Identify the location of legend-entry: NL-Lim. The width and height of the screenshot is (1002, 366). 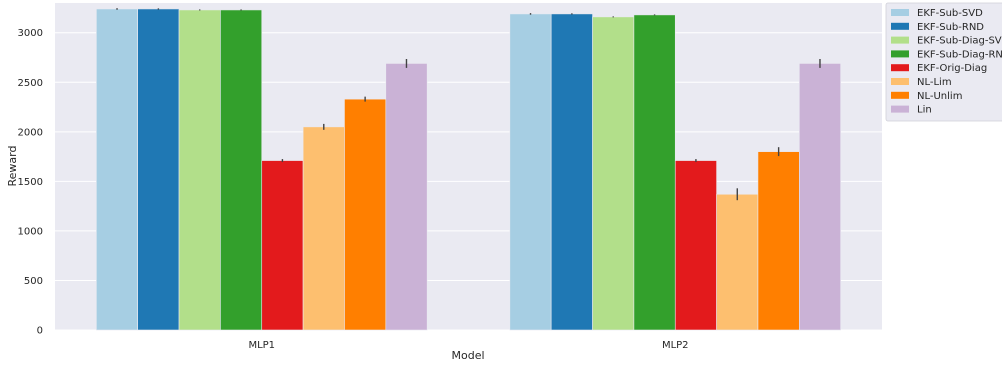
(934, 82).